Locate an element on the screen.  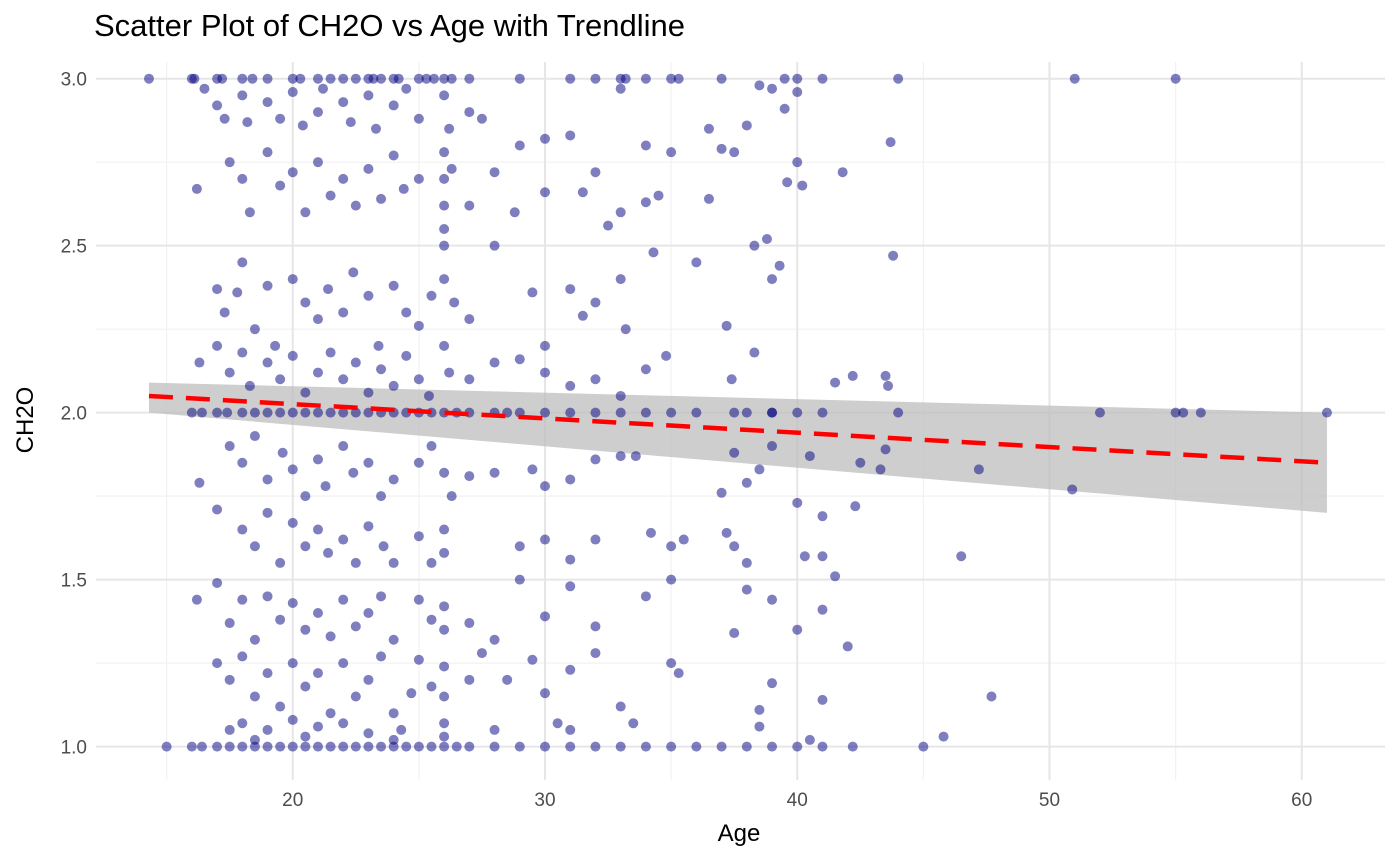
x-axis-ticks: 20 30 40 50 60 is located at coordinates (797, 800).